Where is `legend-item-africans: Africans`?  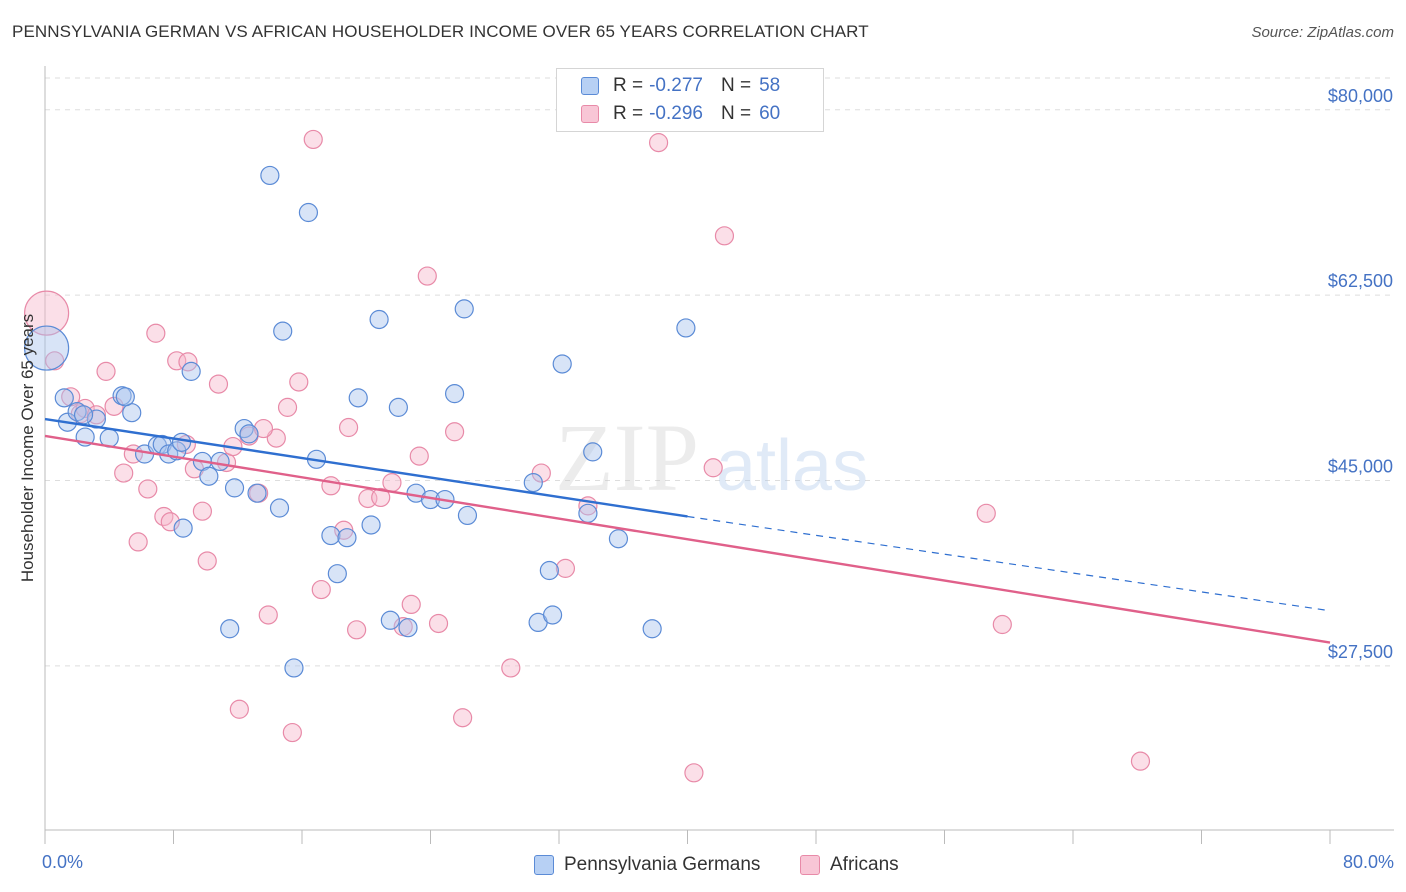
legend-item-africans: Africans is located at coordinates (849, 865).